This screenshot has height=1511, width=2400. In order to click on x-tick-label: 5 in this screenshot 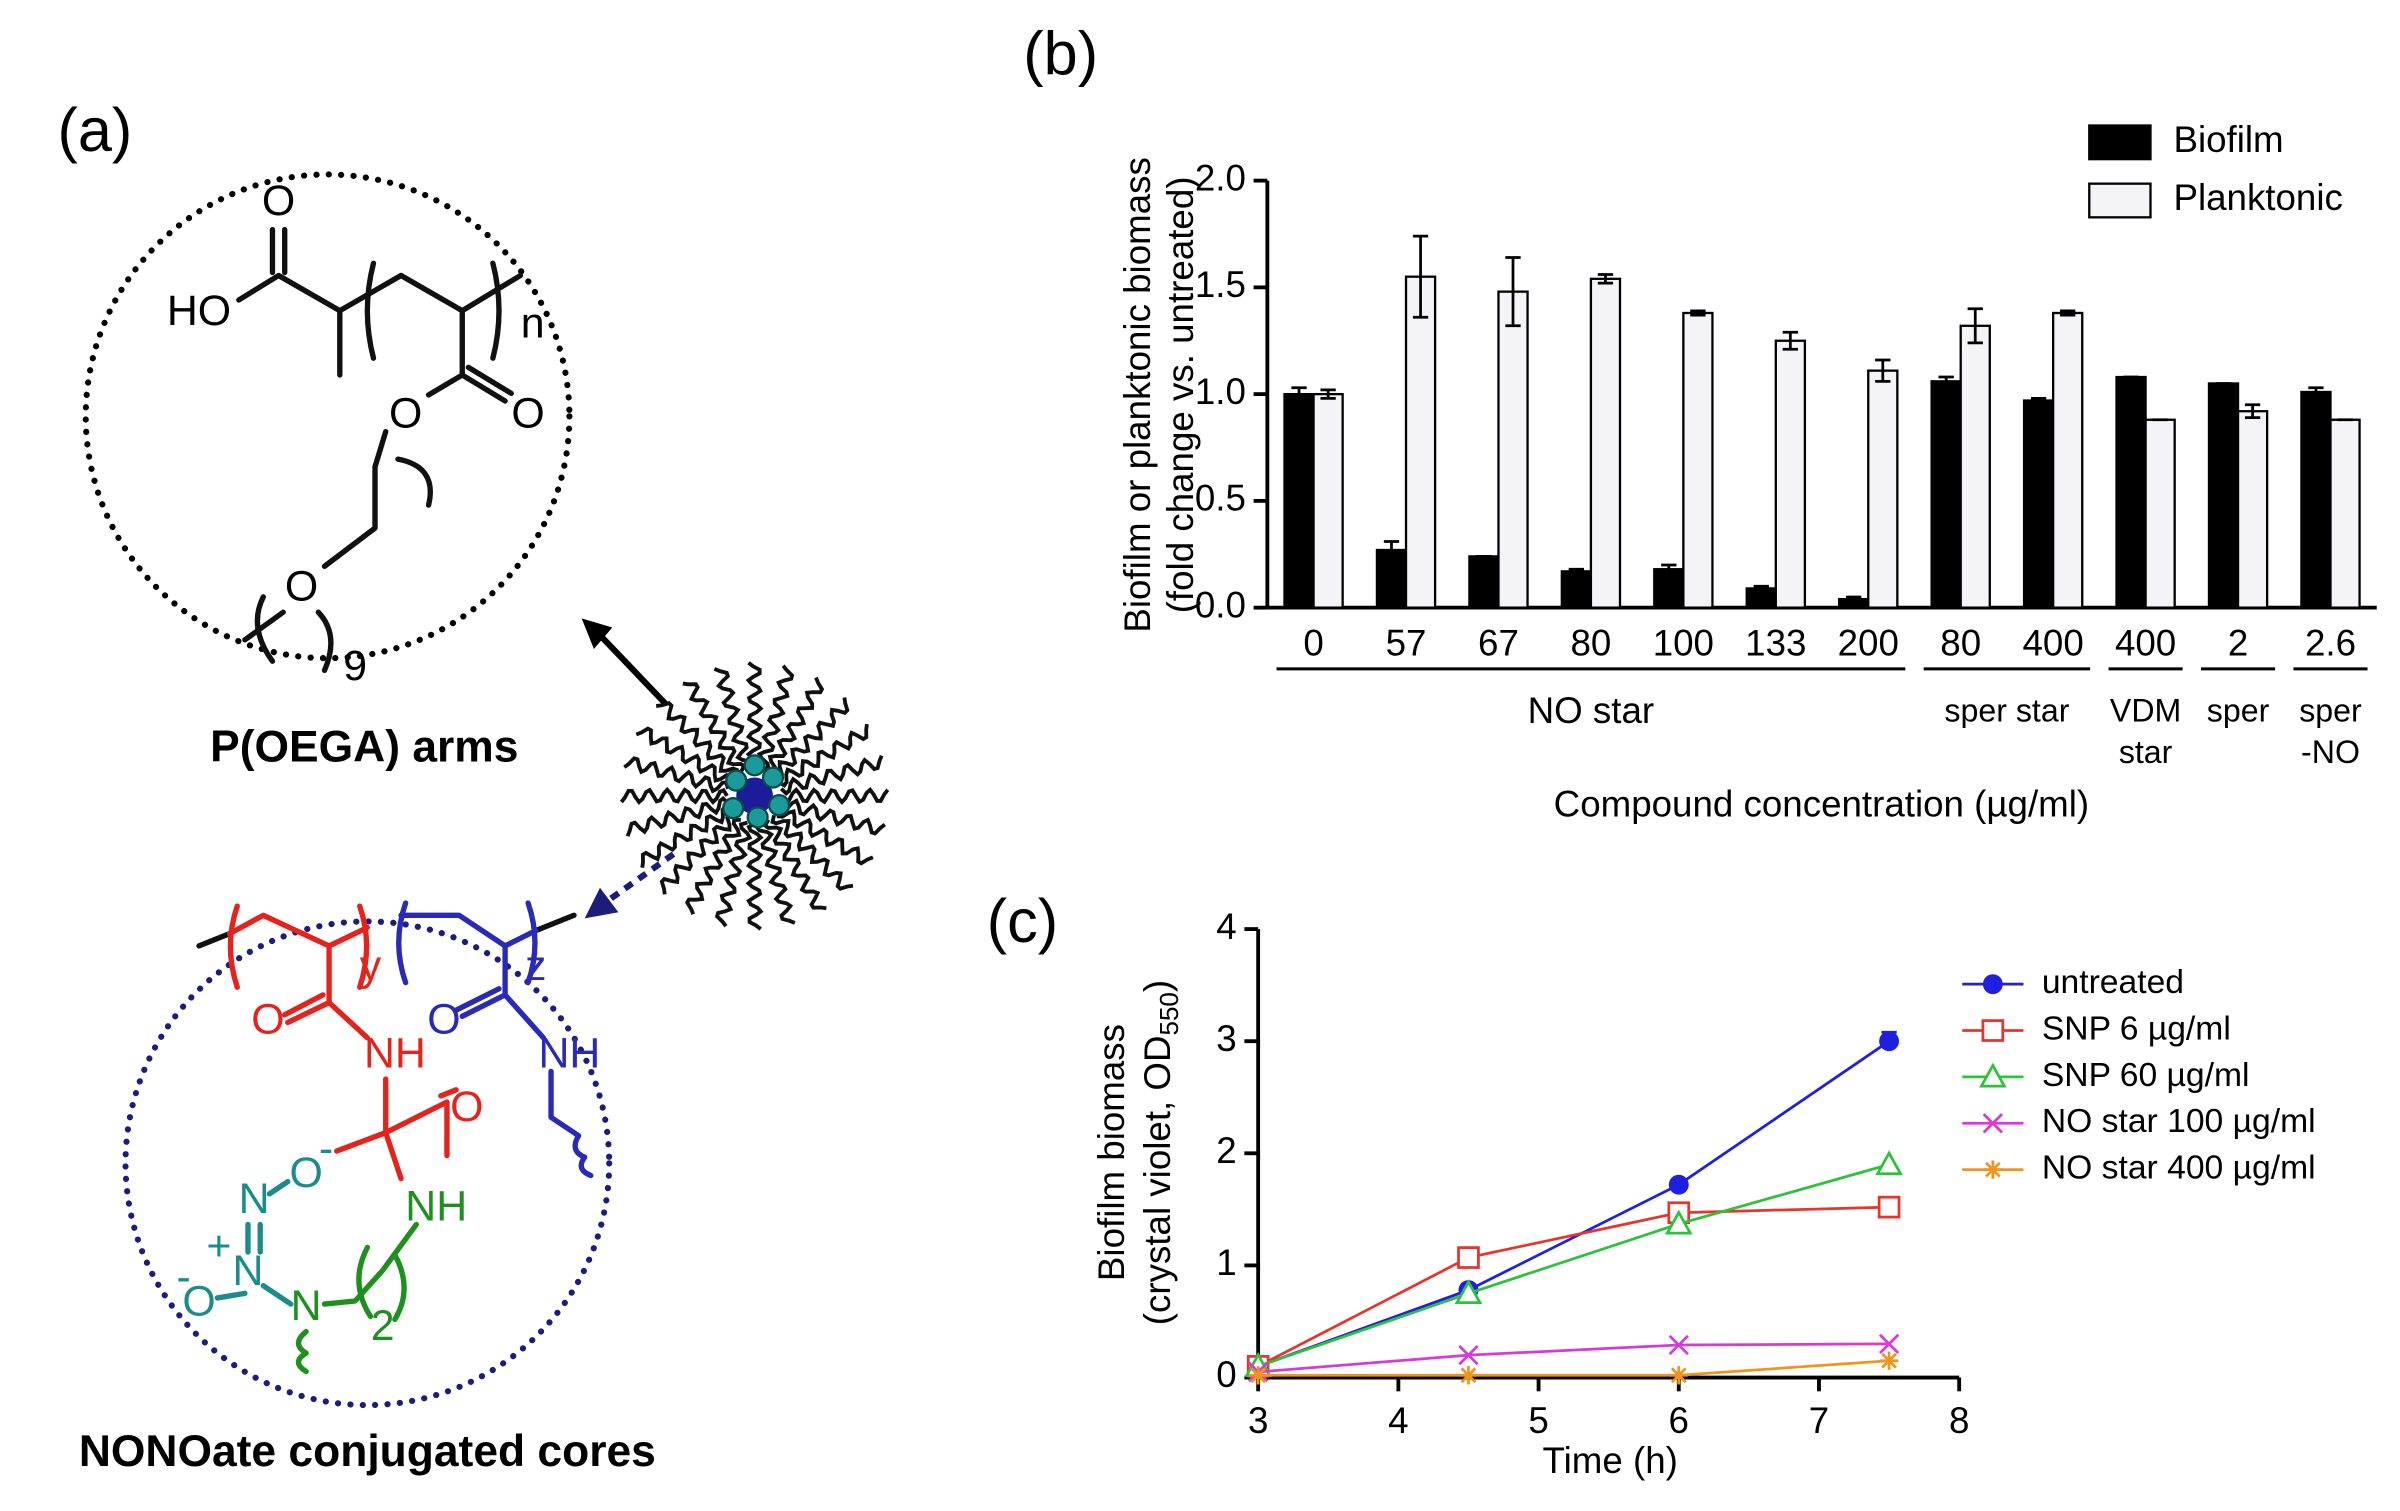, I will do `click(1538, 1420)`.